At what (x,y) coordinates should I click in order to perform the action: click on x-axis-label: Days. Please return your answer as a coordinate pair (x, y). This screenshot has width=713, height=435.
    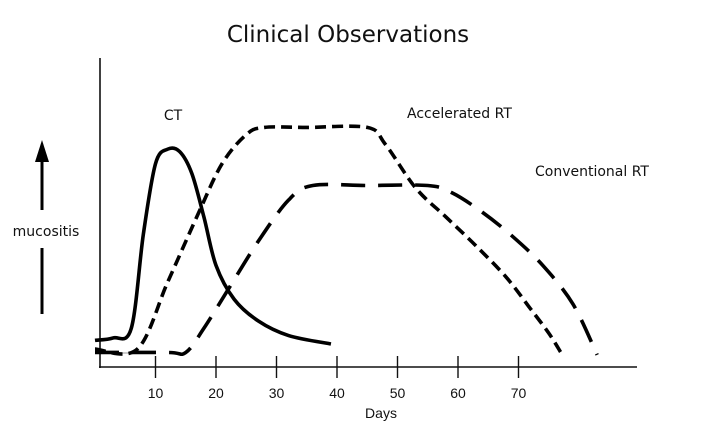
    Looking at the image, I should click on (381, 413).